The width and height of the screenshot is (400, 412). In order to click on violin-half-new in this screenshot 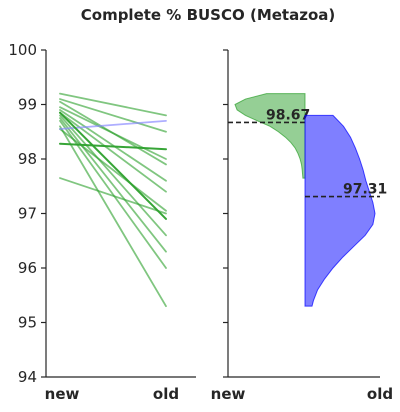, I will do `click(270, 136)`.